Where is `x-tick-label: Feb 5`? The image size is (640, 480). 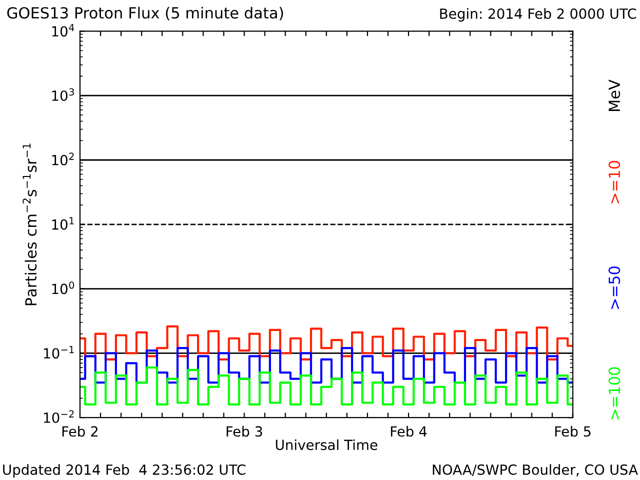 x-tick-label: Feb 5 is located at coordinates (573, 431).